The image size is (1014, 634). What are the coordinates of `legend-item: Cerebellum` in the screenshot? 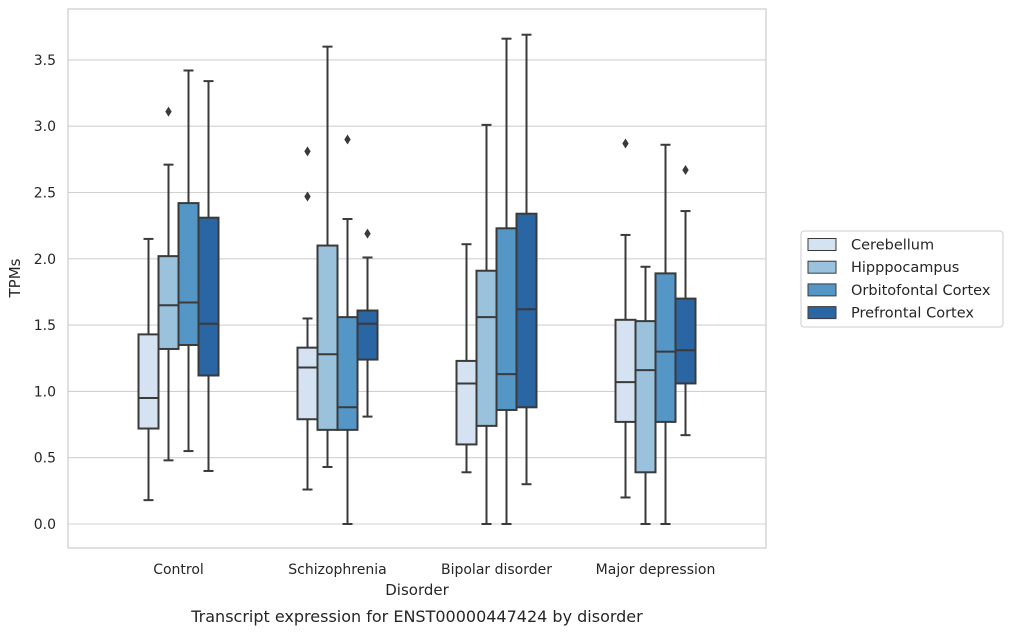 It's located at (870, 246).